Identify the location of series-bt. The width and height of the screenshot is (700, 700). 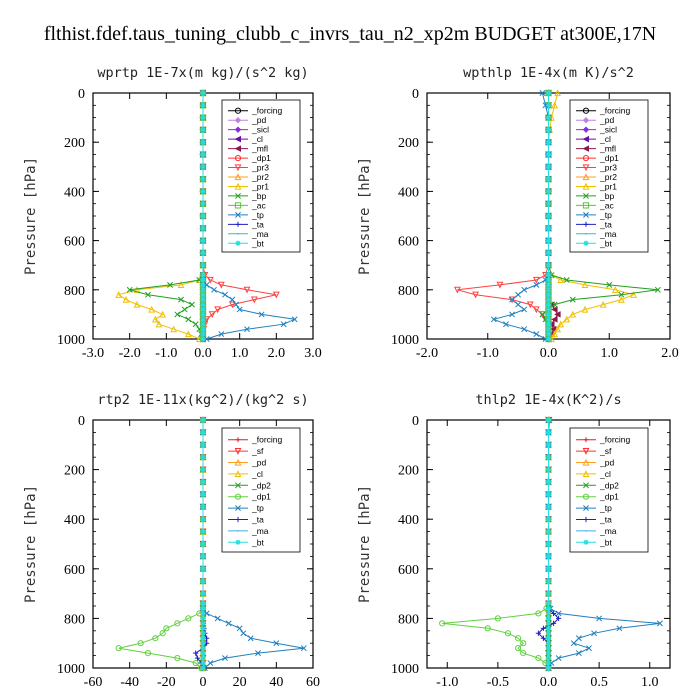
(548, 544).